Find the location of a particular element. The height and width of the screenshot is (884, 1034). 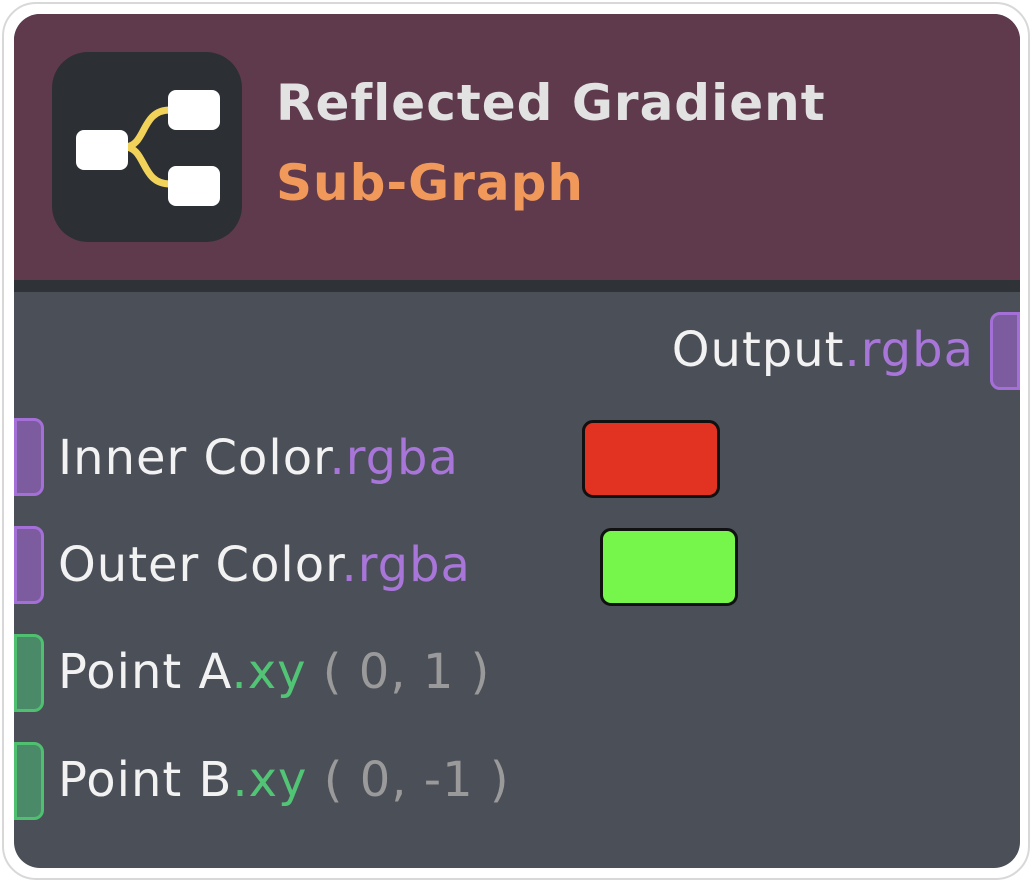

inner-color-swatch is located at coordinates (651, 459).